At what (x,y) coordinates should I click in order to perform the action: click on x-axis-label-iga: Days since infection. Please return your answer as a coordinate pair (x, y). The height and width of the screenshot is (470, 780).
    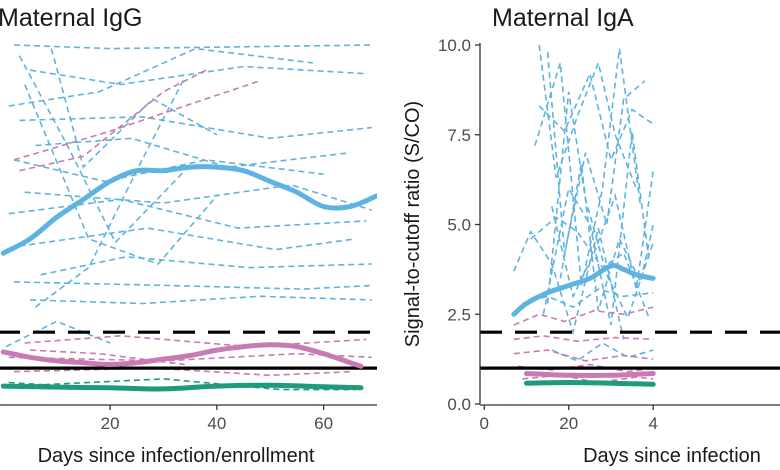
    Looking at the image, I should click on (672, 456).